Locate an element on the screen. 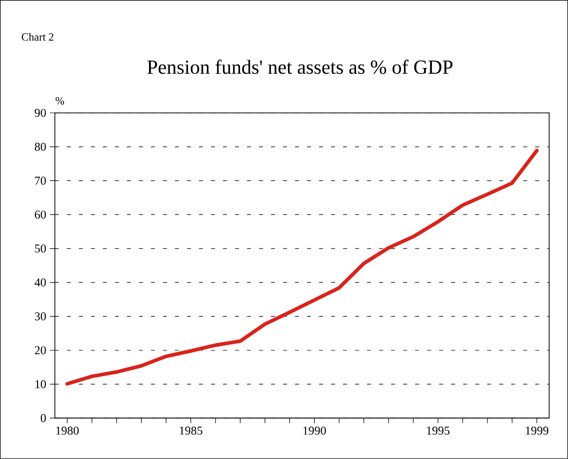 This screenshot has height=459, width=568. y-tick-label: 70 is located at coordinates (40, 180).